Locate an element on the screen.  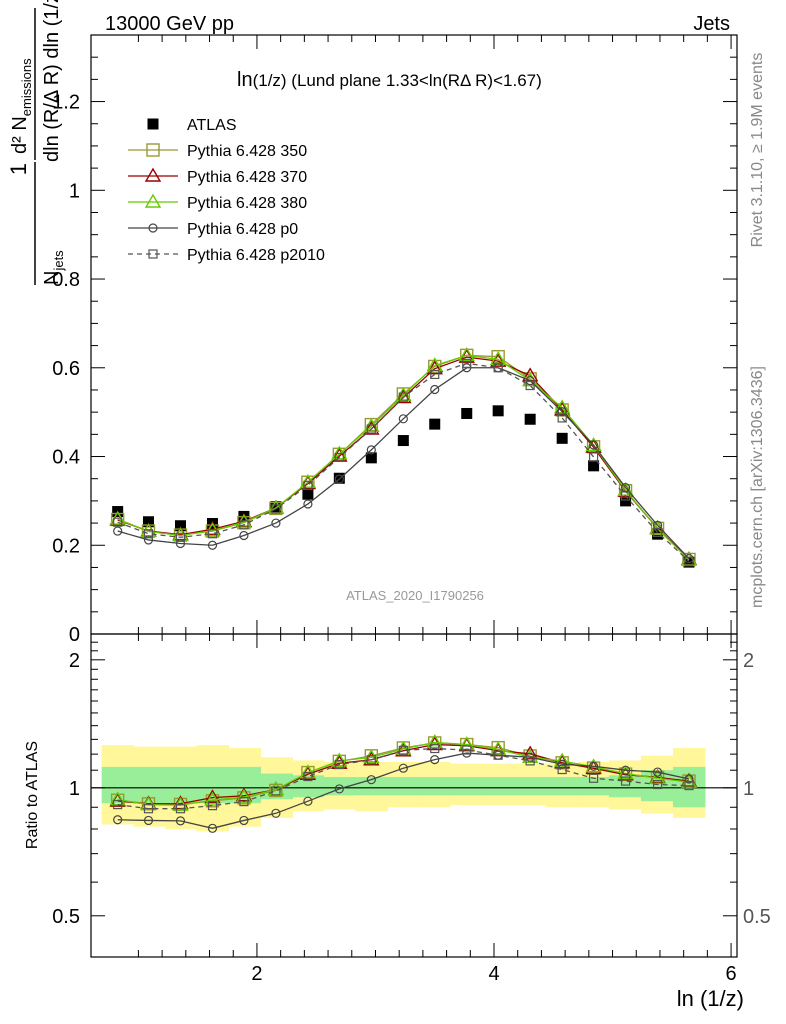
series-1-point is located at coordinates (498, 356).